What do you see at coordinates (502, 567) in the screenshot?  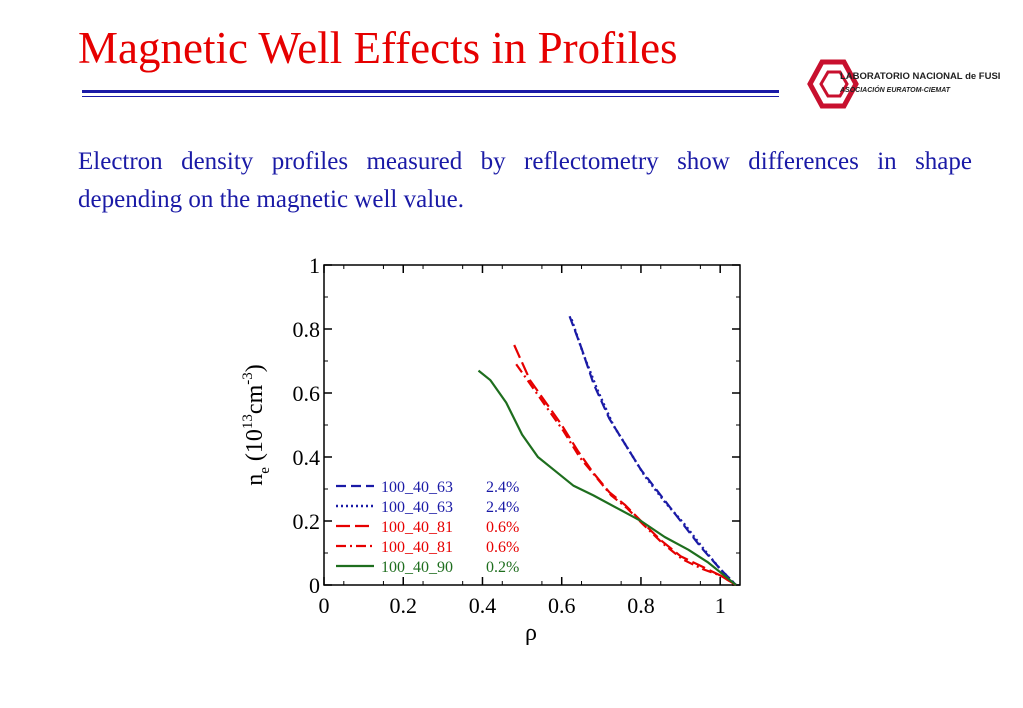 I see `legend-series-well: 0.2%` at bounding box center [502, 567].